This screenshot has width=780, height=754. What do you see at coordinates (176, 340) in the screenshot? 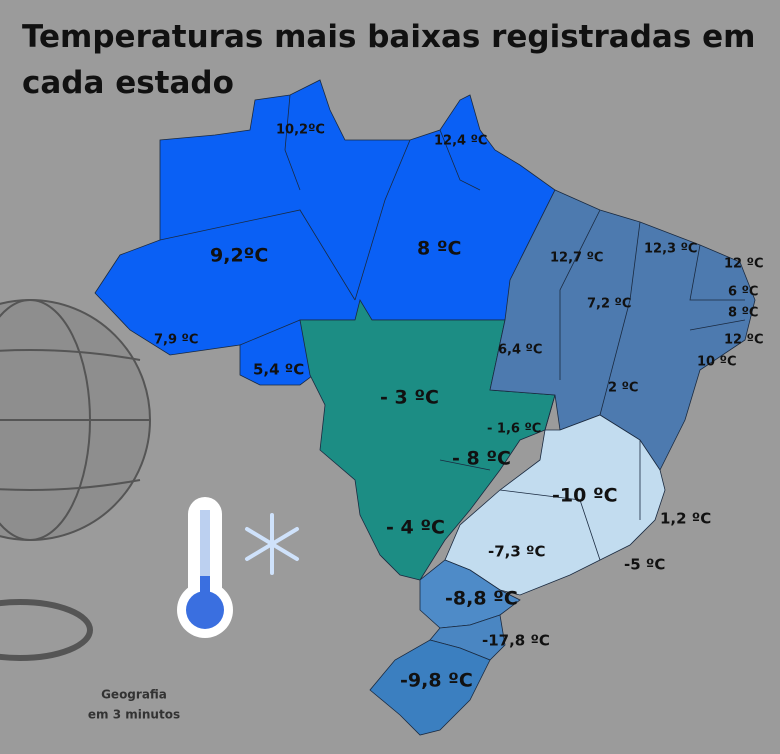
I see `state-label: 7,9 ºC` at bounding box center [176, 340].